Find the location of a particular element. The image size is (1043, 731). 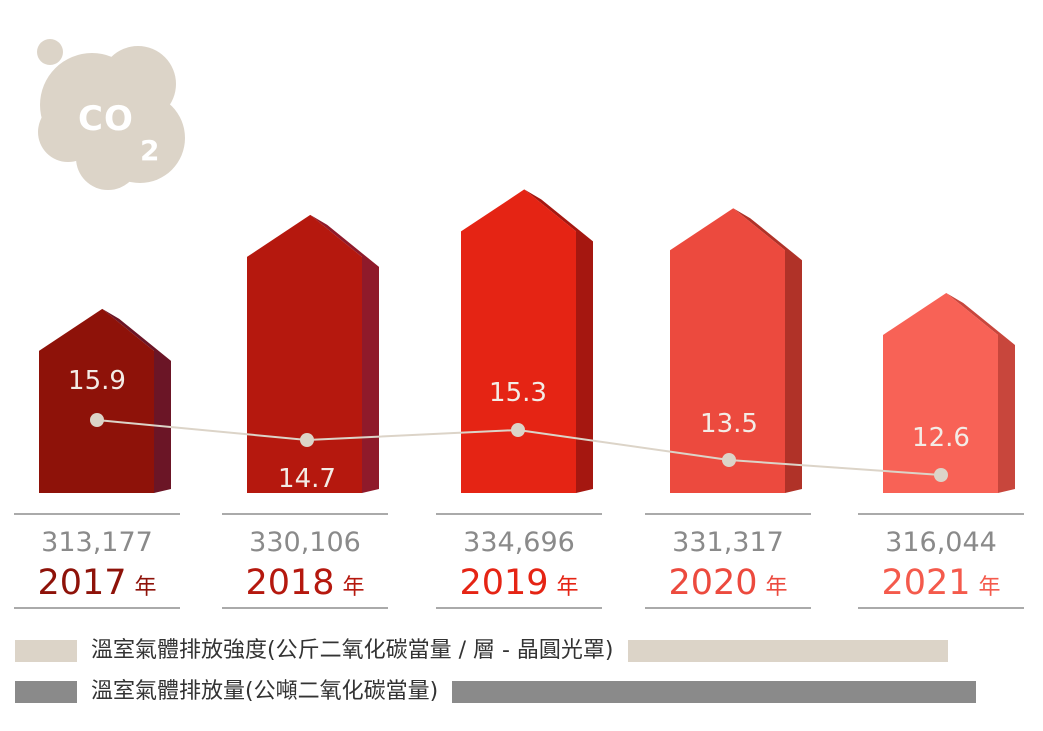

intensity-point-2020 is located at coordinates (729, 460).